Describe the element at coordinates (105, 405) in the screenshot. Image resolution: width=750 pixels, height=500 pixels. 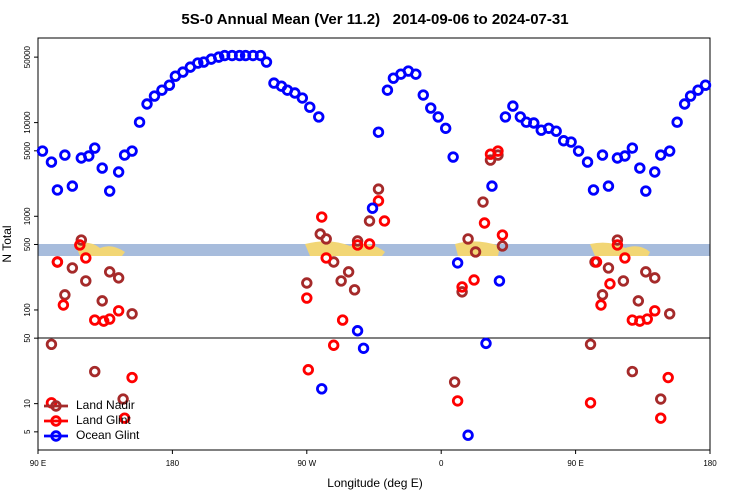
I see `legend-label: Land Nadir` at that location.